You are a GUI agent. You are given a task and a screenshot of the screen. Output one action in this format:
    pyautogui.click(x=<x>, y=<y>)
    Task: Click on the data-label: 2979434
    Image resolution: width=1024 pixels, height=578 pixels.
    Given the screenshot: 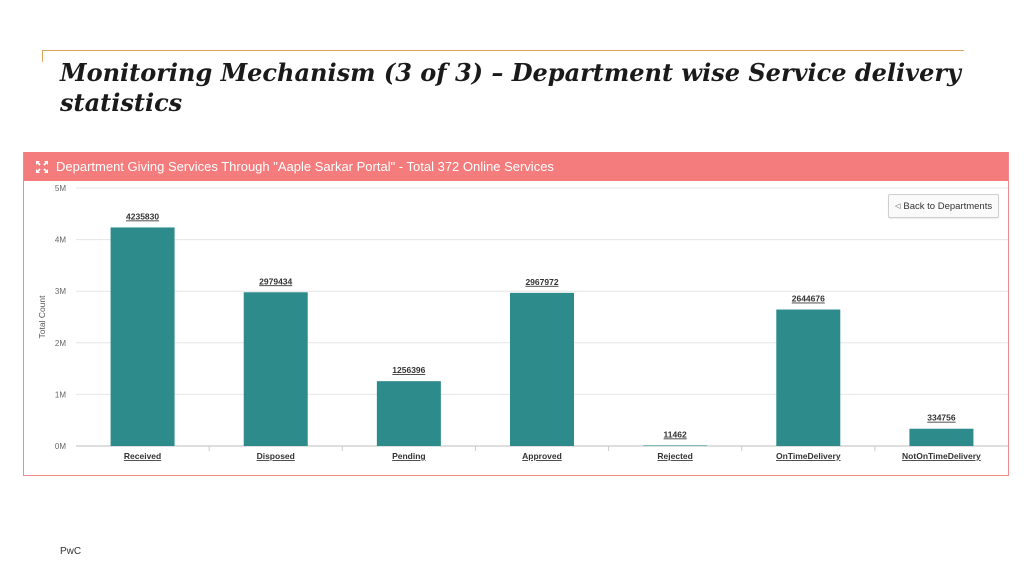 What is the action you would take?
    pyautogui.click(x=275, y=281)
    